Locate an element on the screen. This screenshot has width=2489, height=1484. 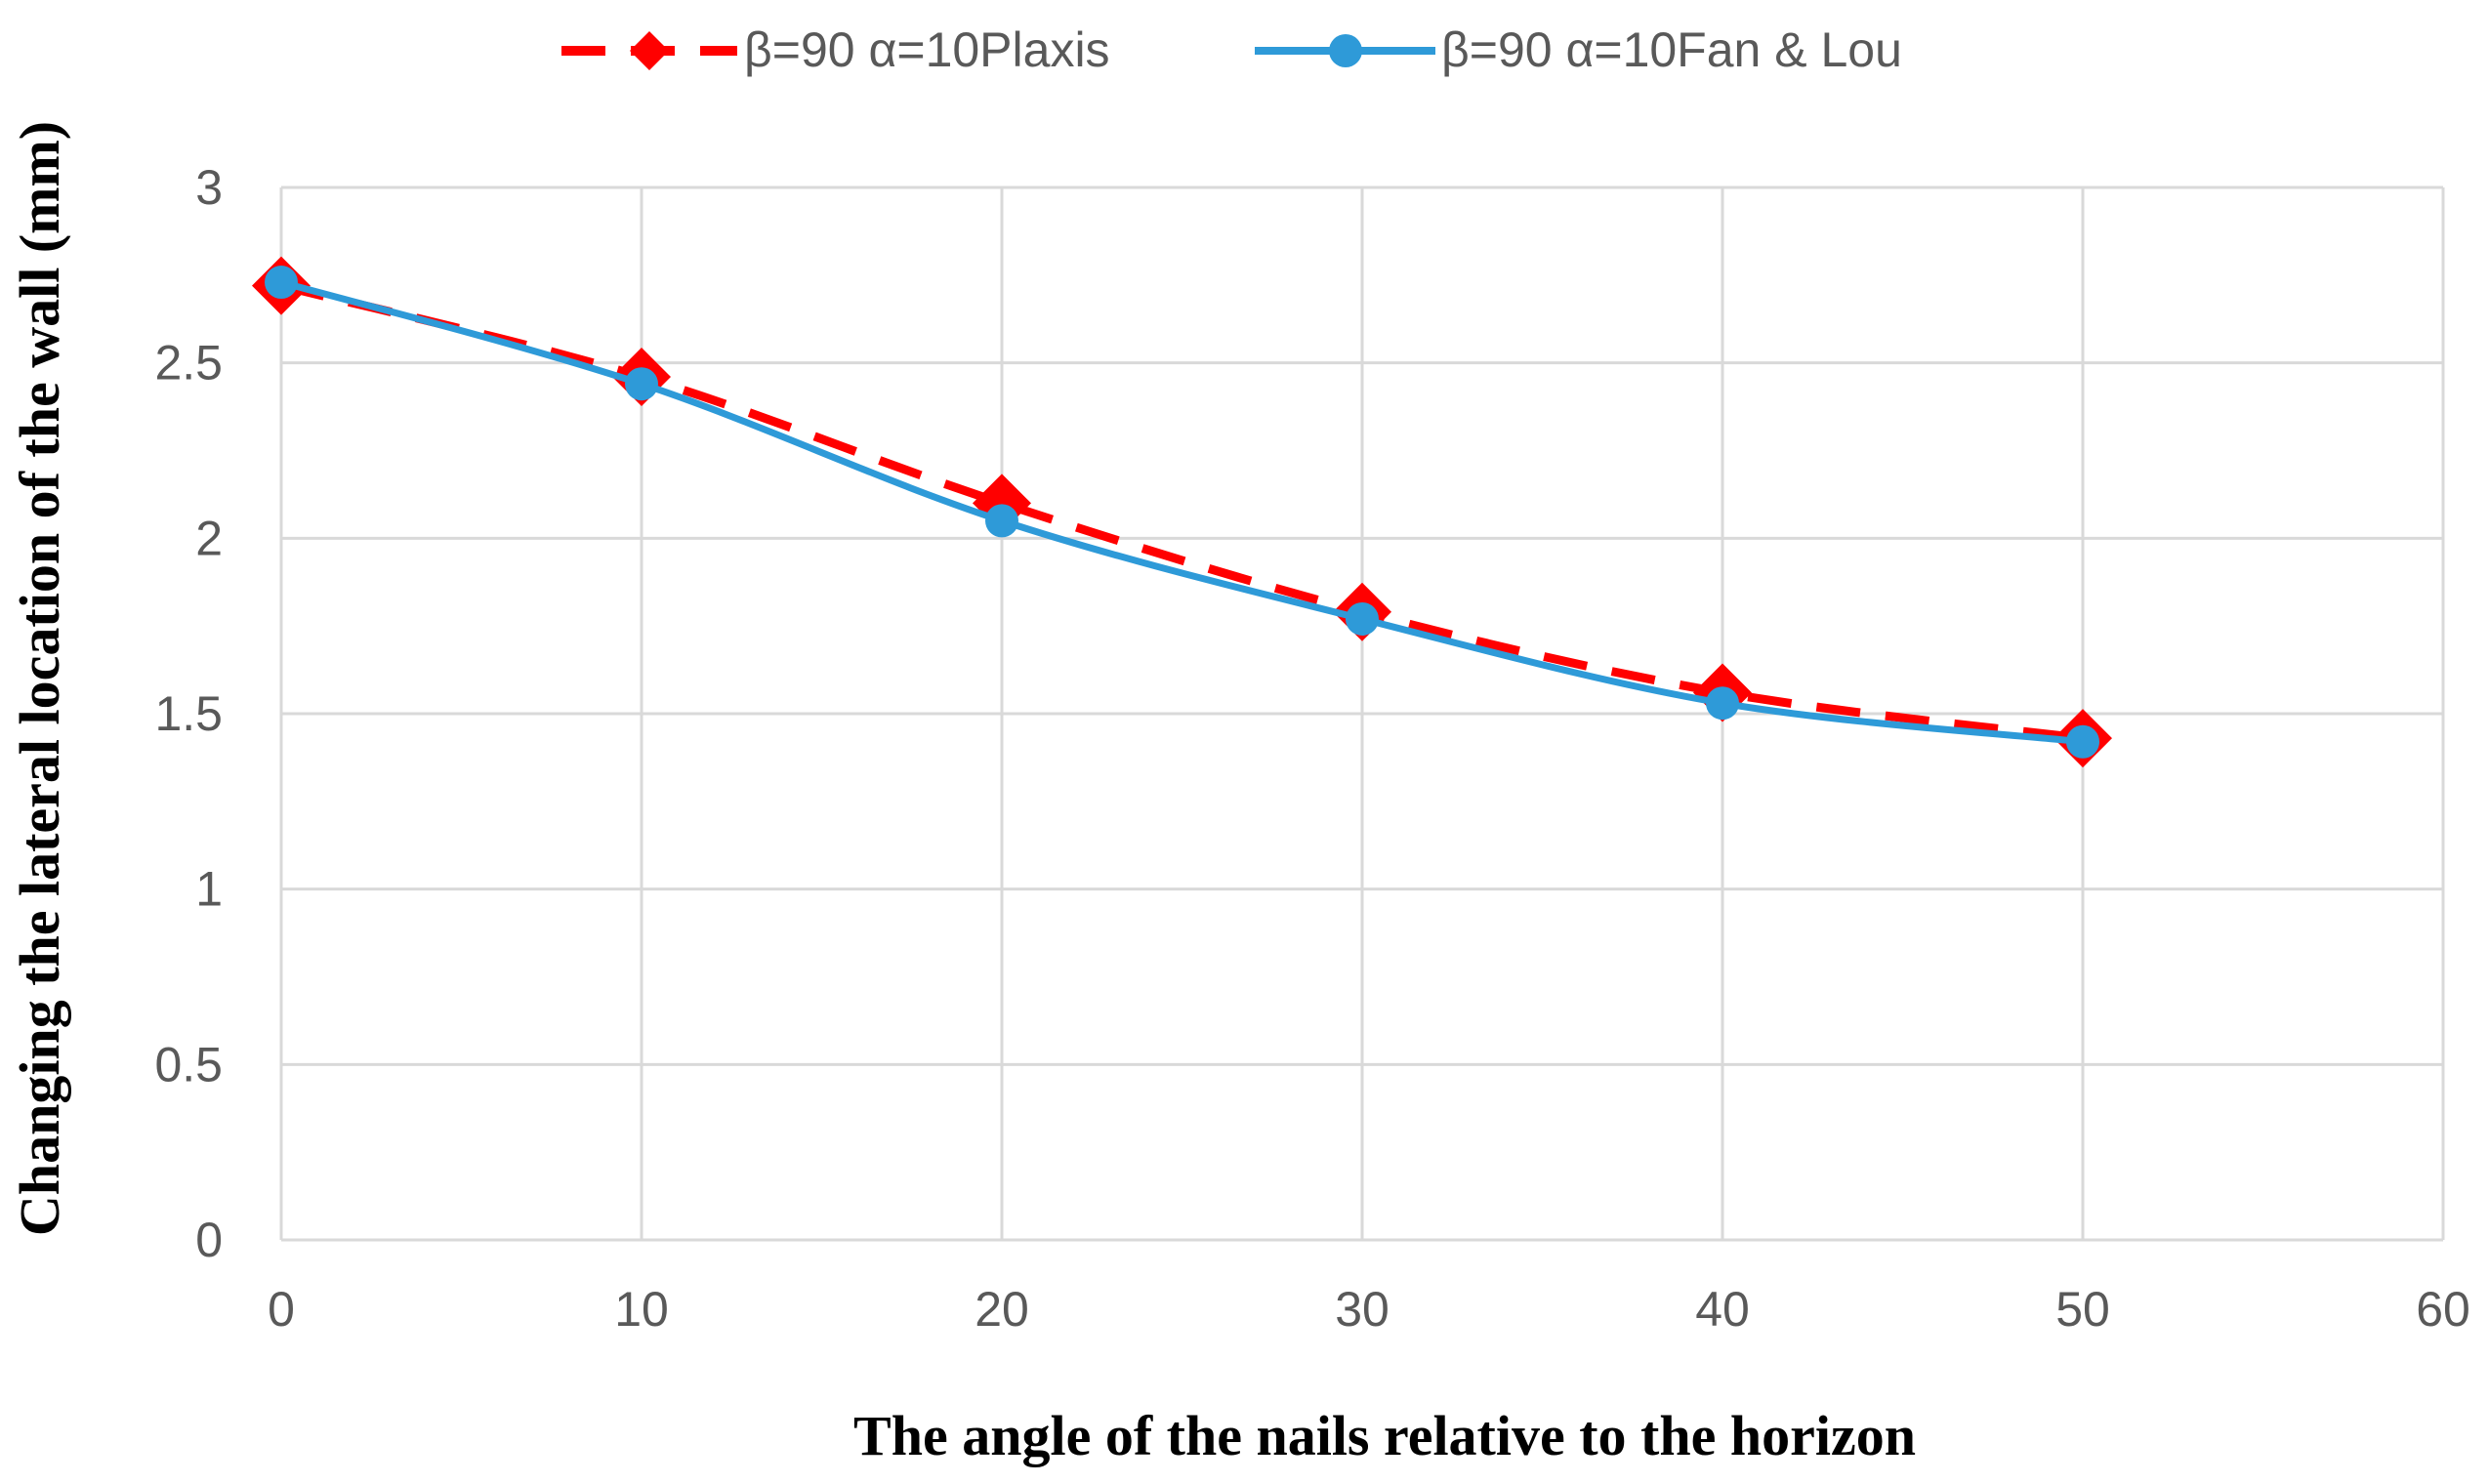
legend-swatch-fan-lou-circle is located at coordinates (1345, 50).